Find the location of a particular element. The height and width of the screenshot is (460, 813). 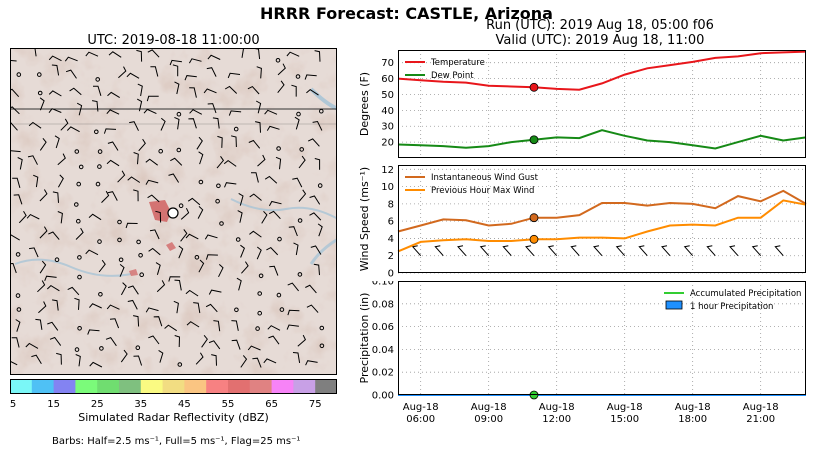

legend-label: Temperature is located at coordinates (457, 63).